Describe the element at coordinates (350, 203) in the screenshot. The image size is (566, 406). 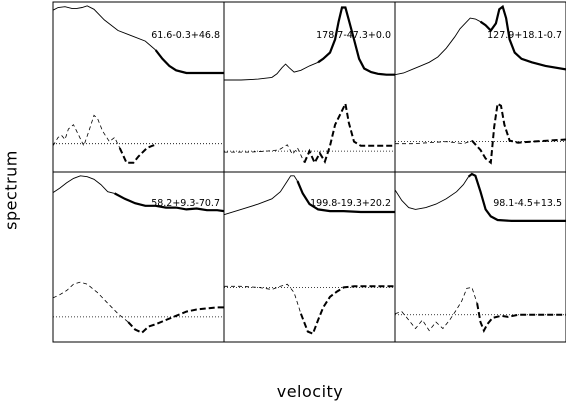
I see `panel-label-5: 199.8-19.3+20.2` at that location.